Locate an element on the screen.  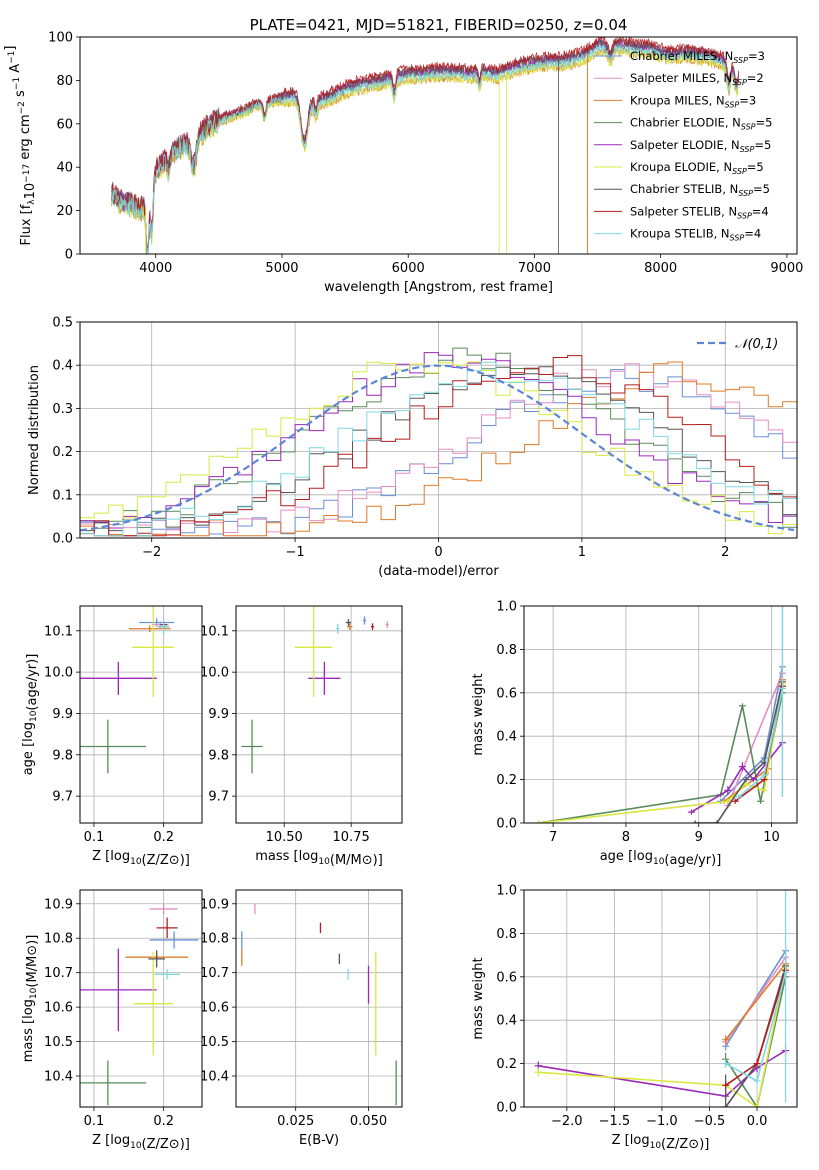
x-tick-label: 10.75 is located at coordinates (351, 837).